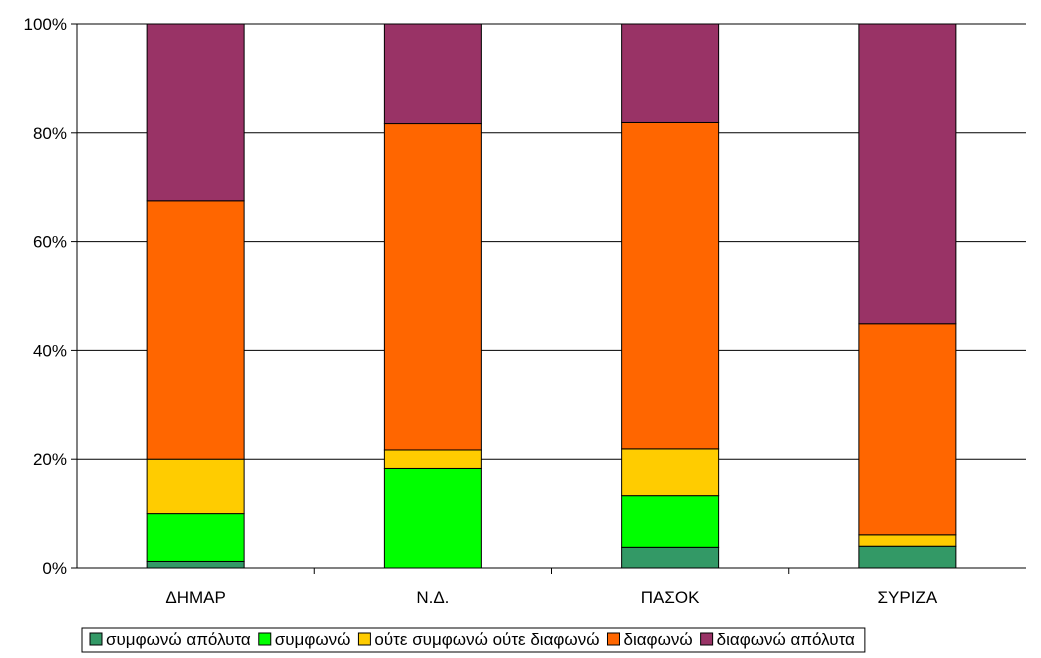  What do you see at coordinates (657, 639) in the screenshot?
I see `legend-label: διαφωνώ` at bounding box center [657, 639].